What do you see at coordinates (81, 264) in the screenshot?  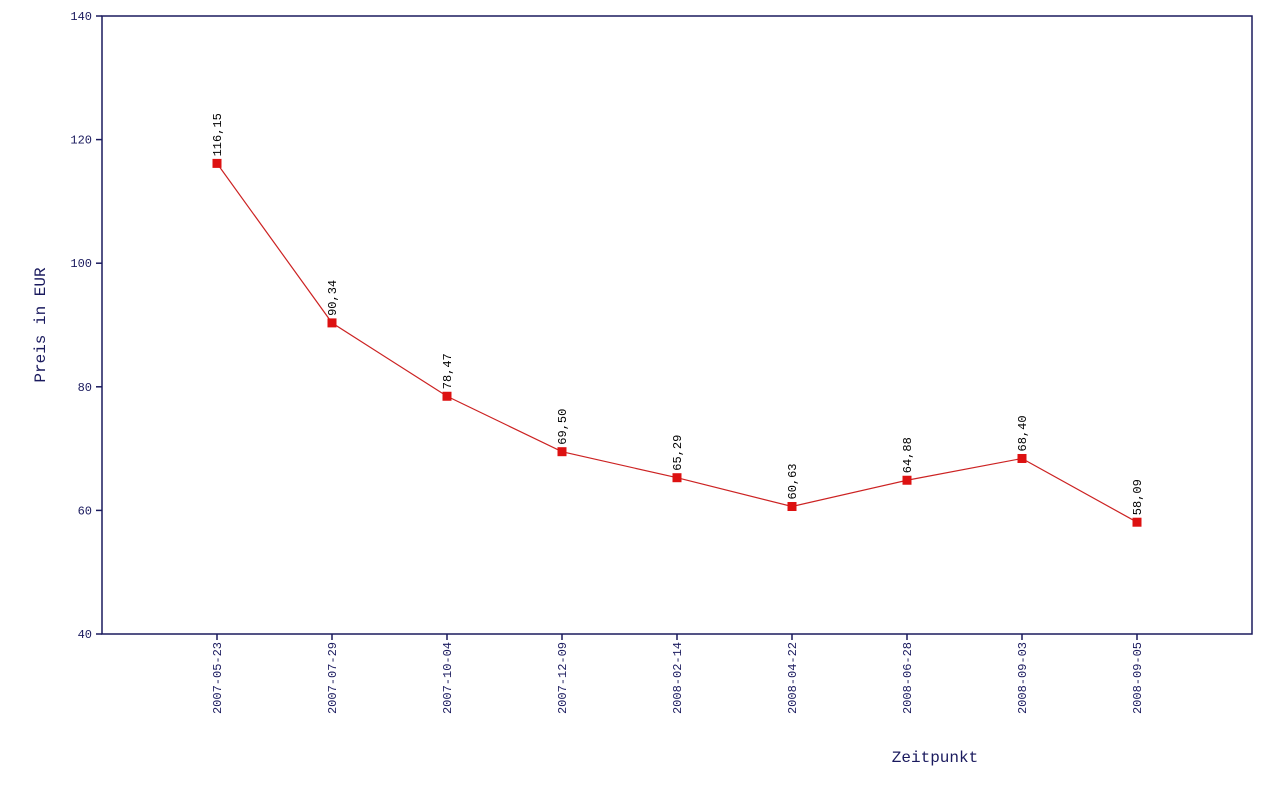 I see `y-tick-label: 100` at bounding box center [81, 264].